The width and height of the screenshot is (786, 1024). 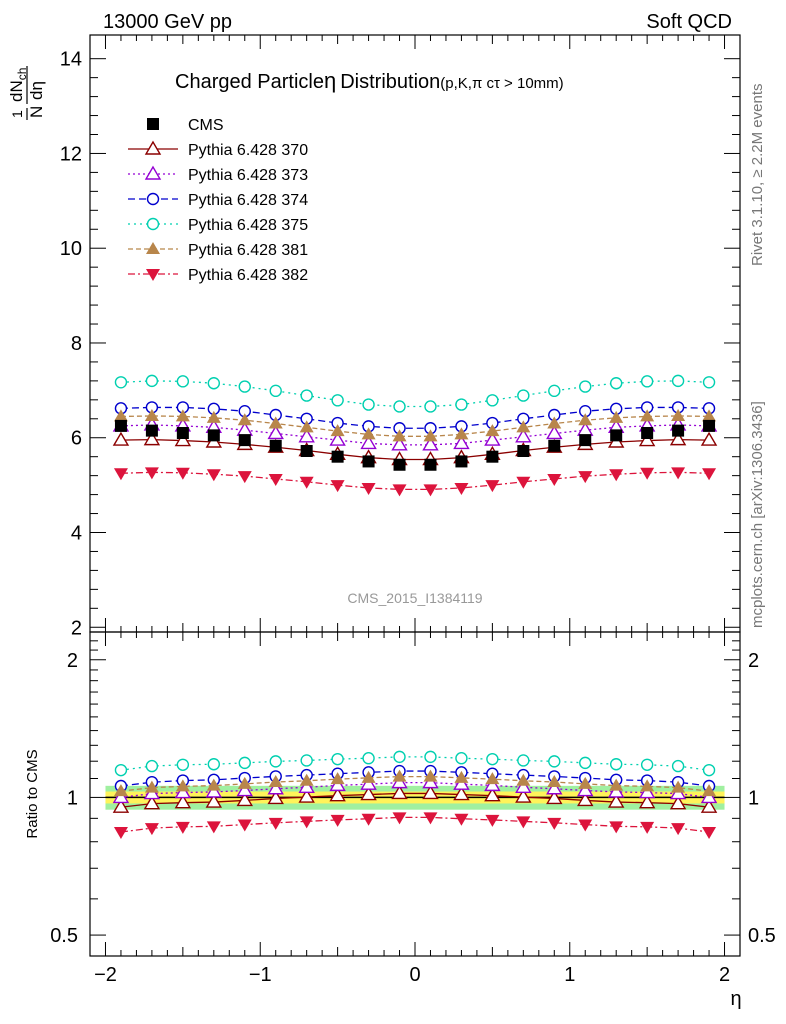 I want to click on legend-entry-pythia-6-428-382: Pythia 6.428 382, so click(x=218, y=275).